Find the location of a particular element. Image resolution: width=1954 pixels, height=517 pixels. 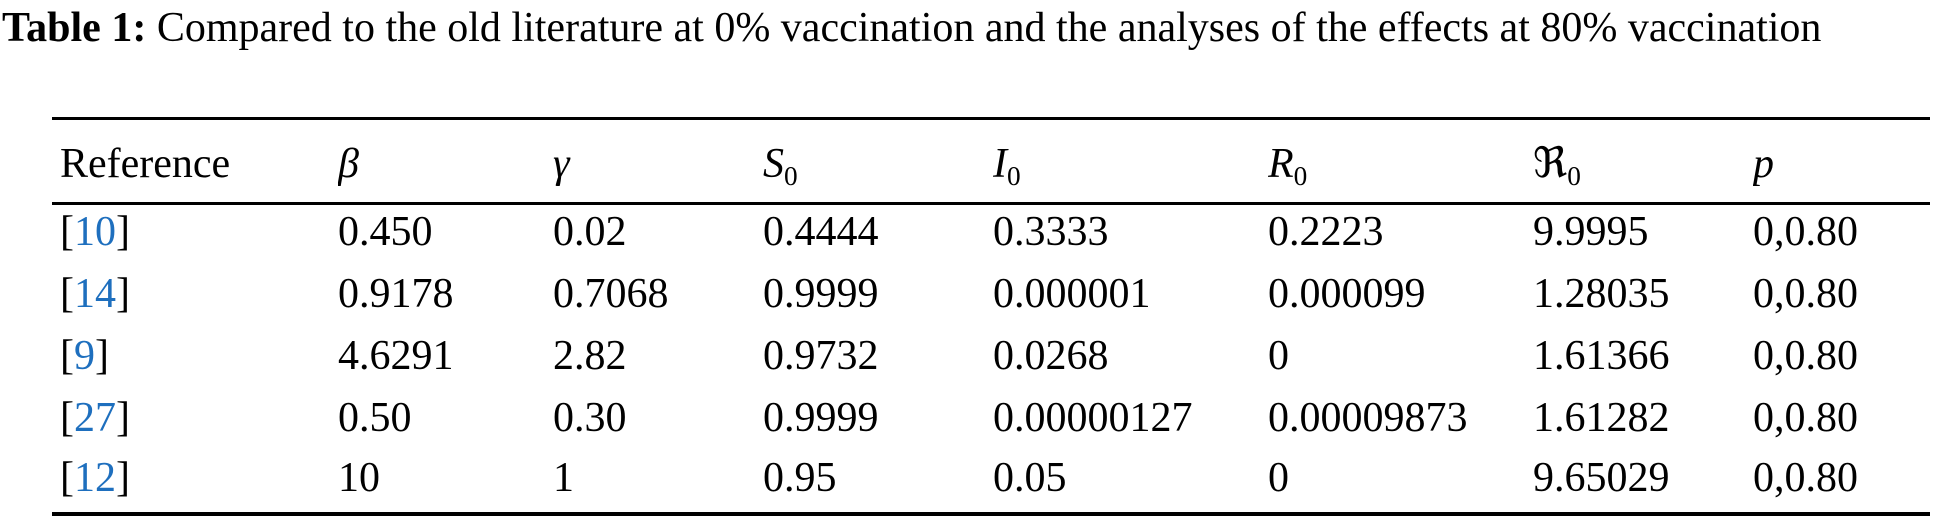

cell-S0: 0.95 is located at coordinates (800, 477).